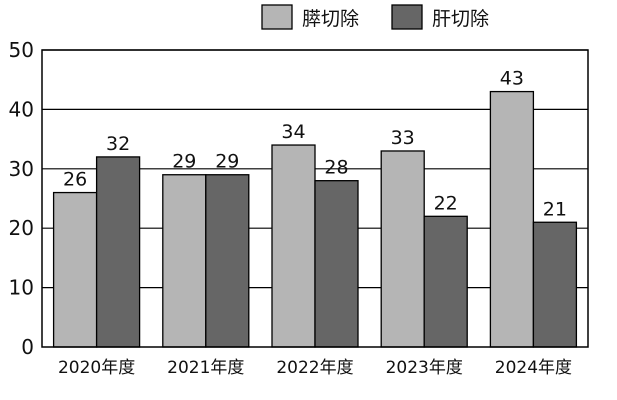 The height and width of the screenshot is (400, 617). What do you see at coordinates (330, 19) in the screenshot?
I see `legend-label: 膵切除` at bounding box center [330, 19].